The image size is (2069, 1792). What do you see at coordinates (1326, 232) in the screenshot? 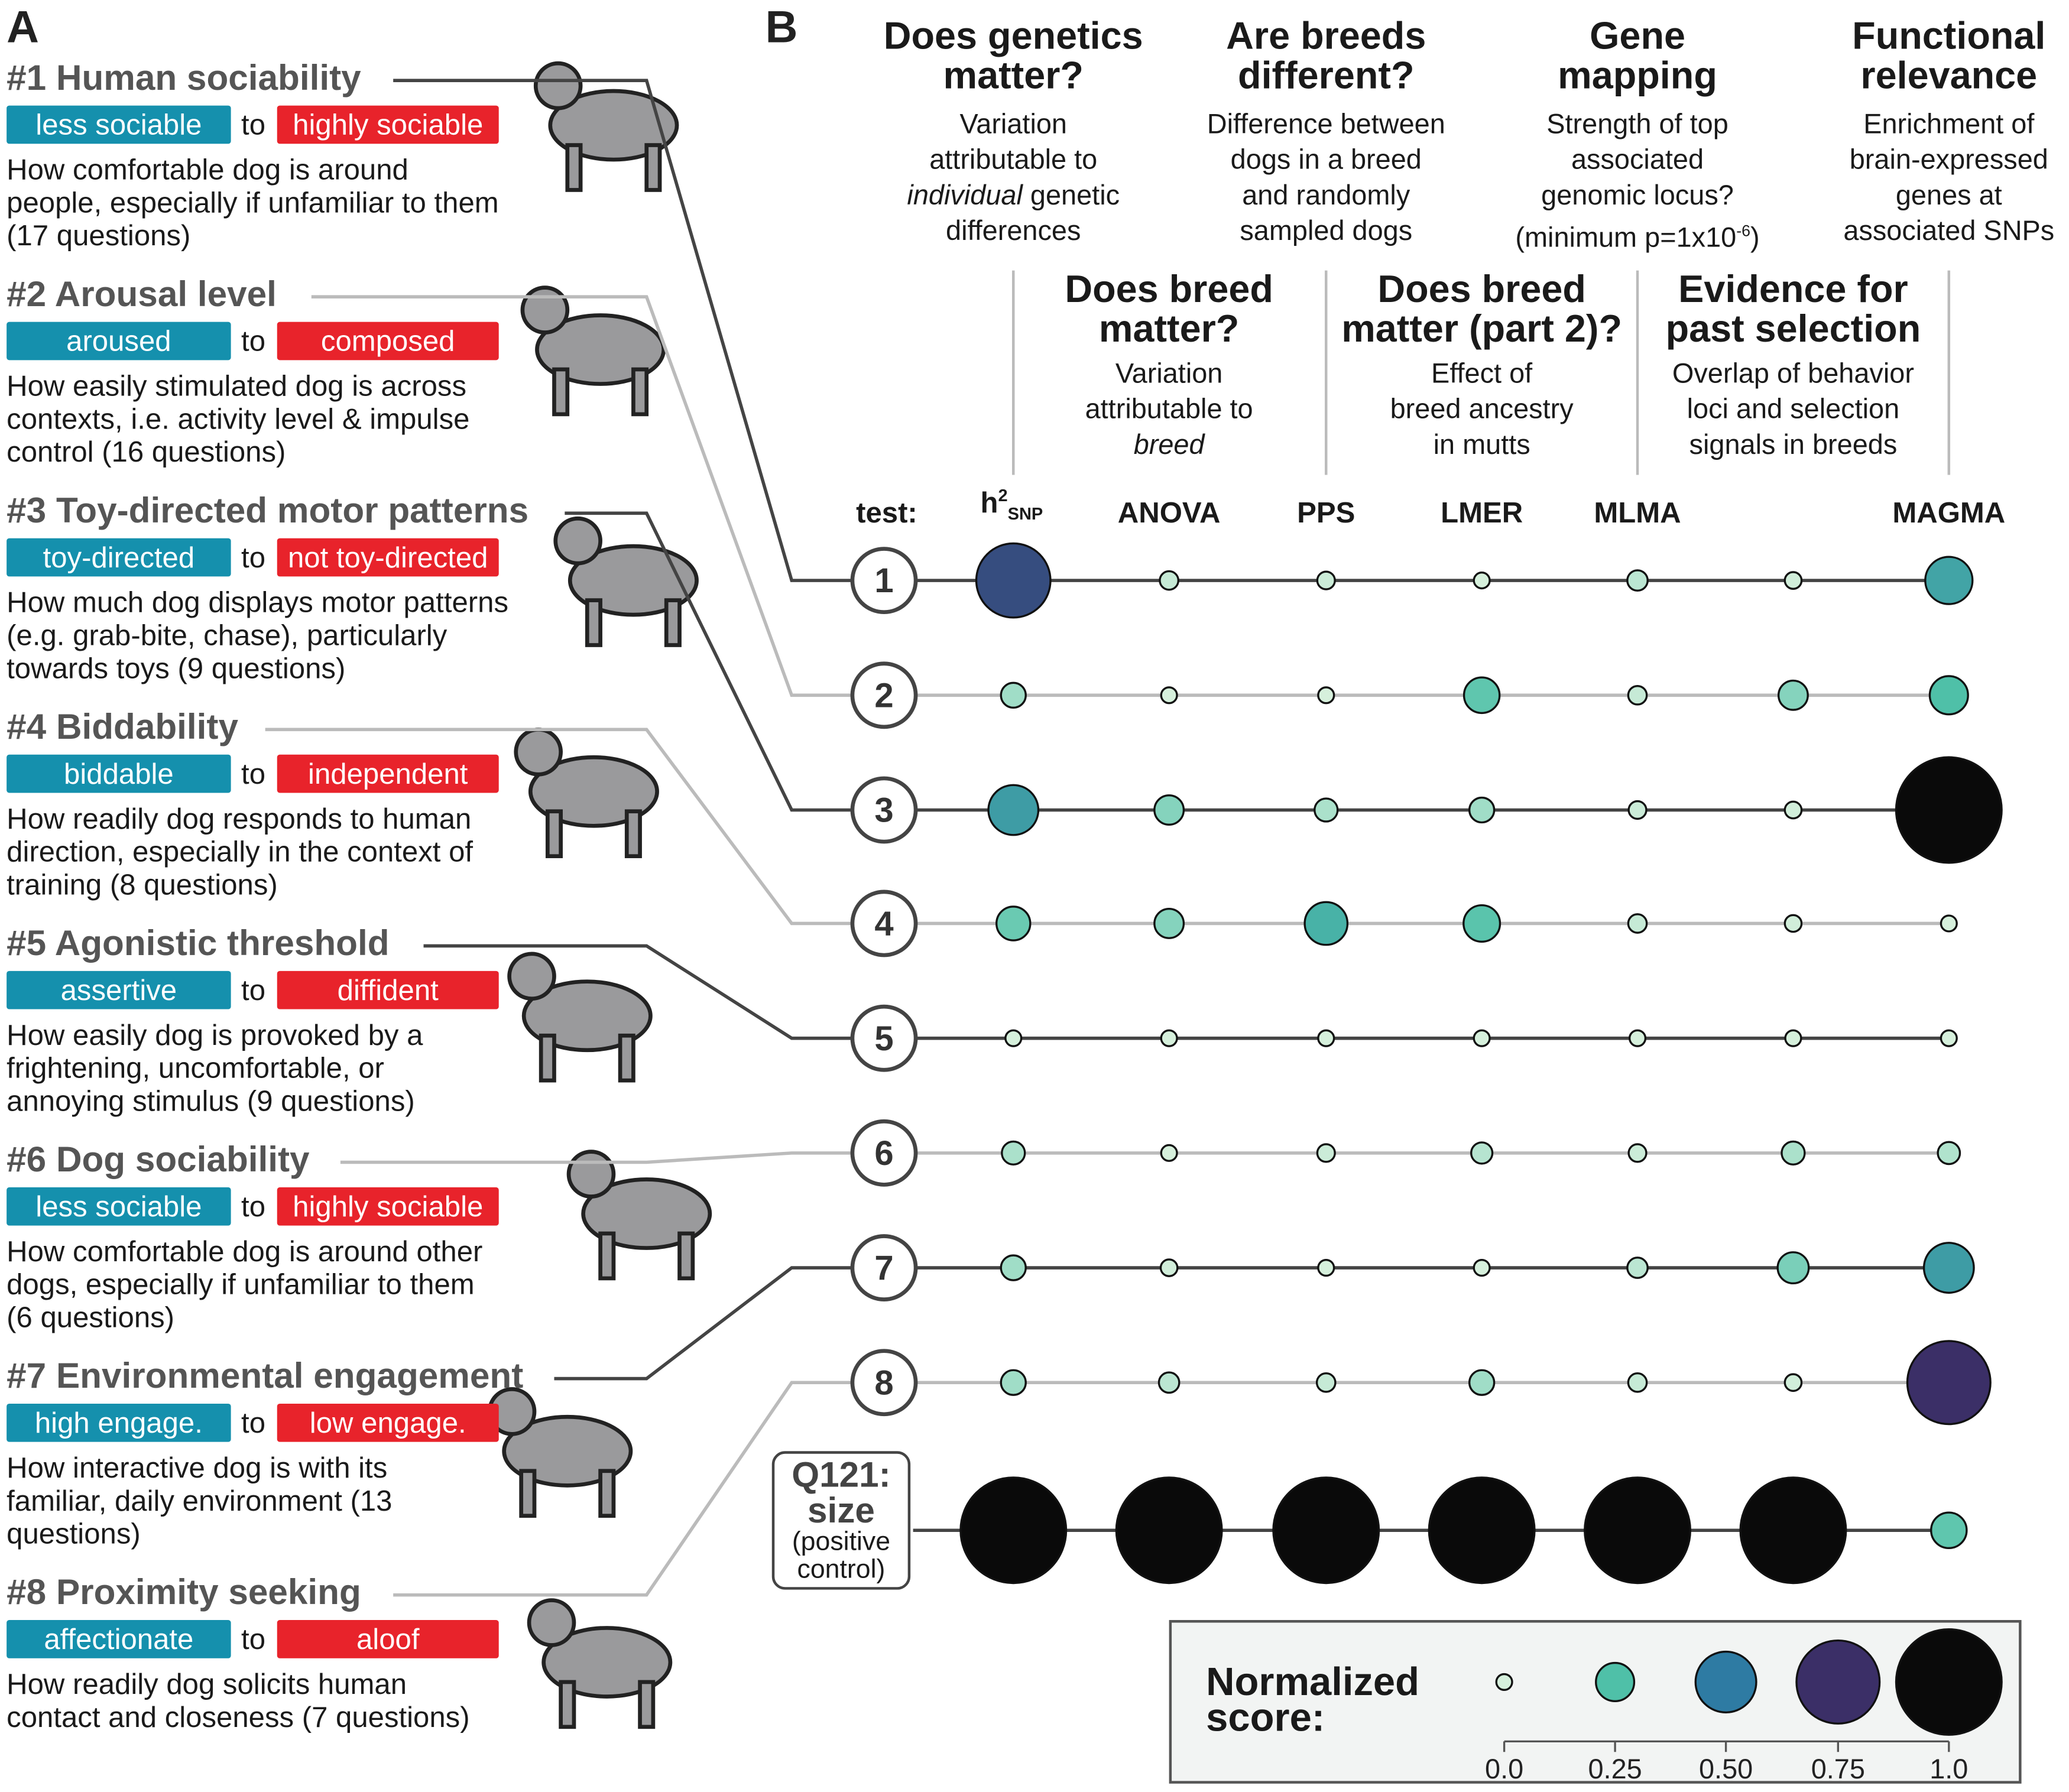
I see `description-line: sampled dogs` at bounding box center [1326, 232].